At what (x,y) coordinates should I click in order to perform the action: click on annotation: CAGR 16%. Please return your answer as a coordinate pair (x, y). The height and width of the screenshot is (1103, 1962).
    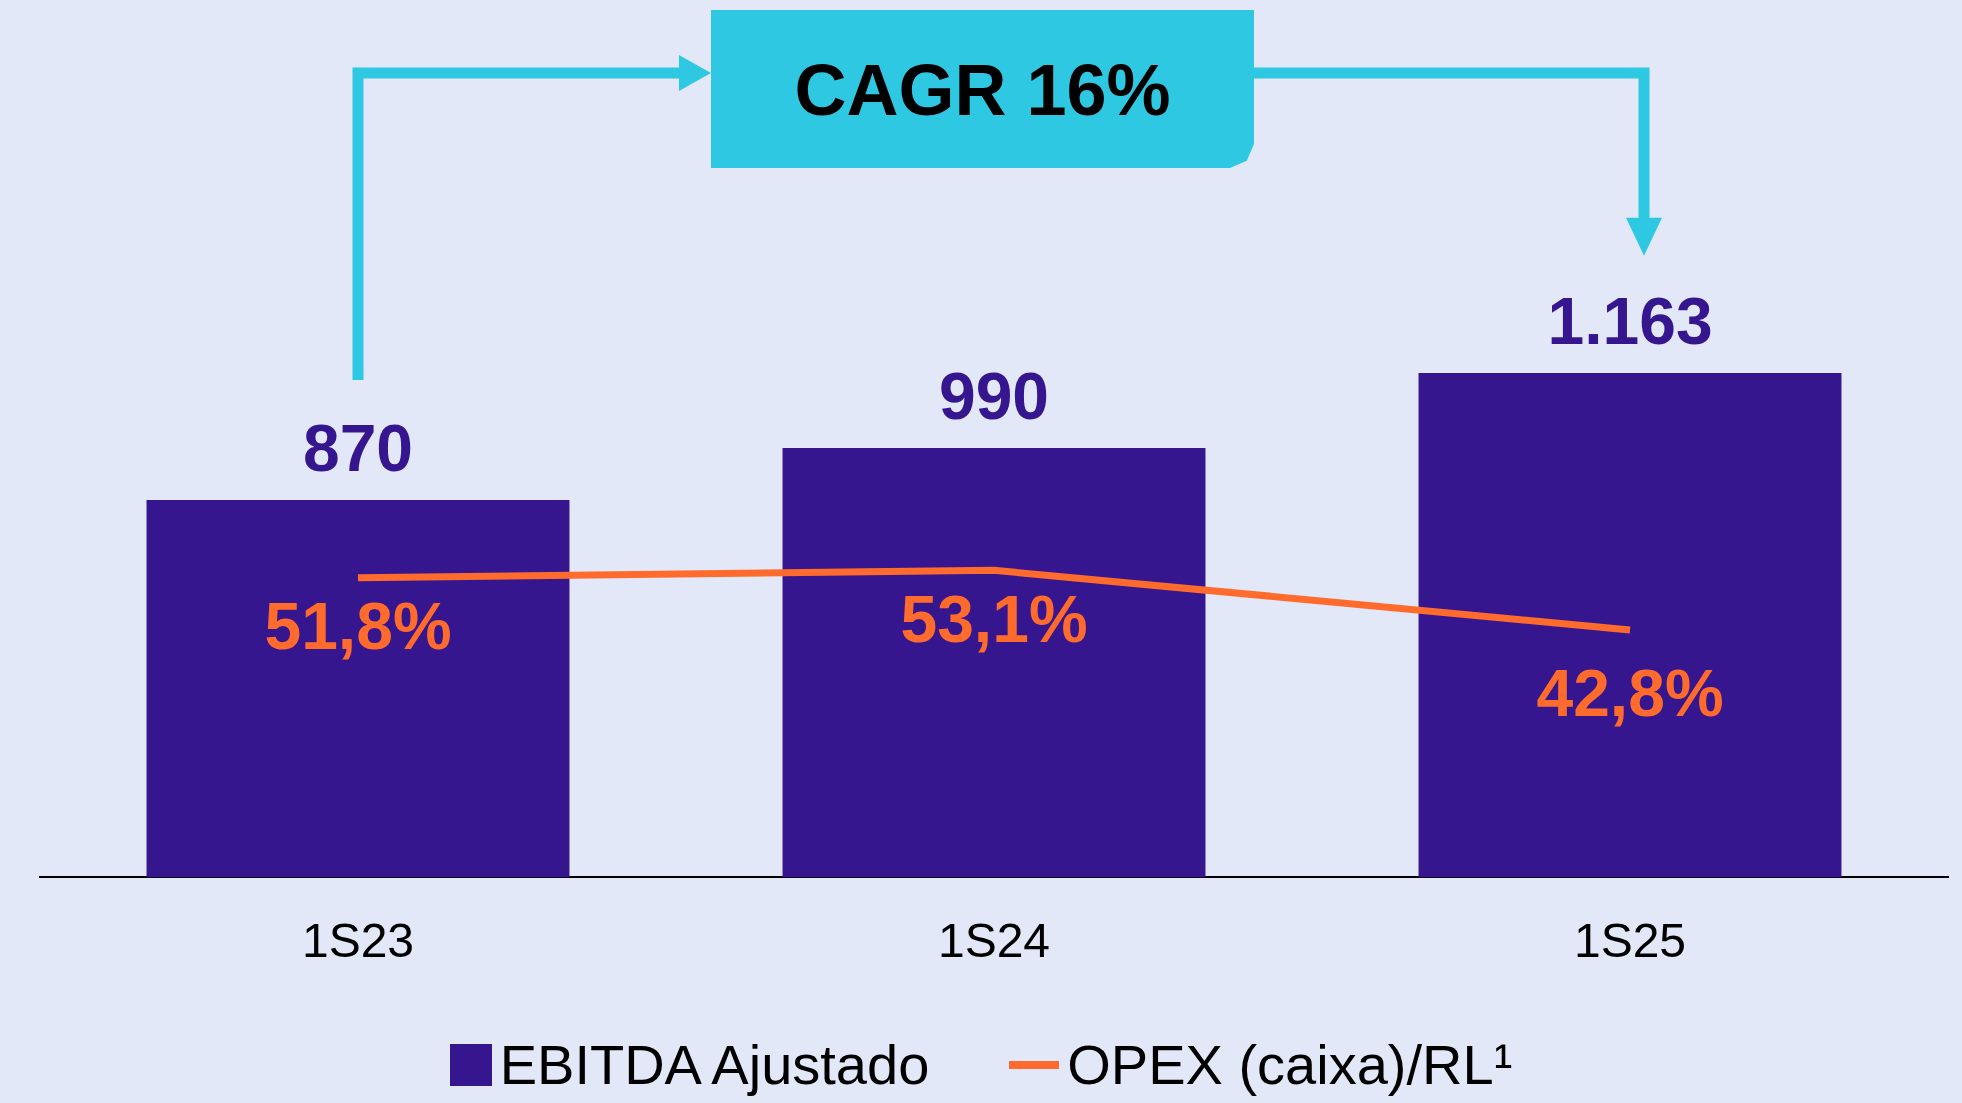
    Looking at the image, I should click on (982, 90).